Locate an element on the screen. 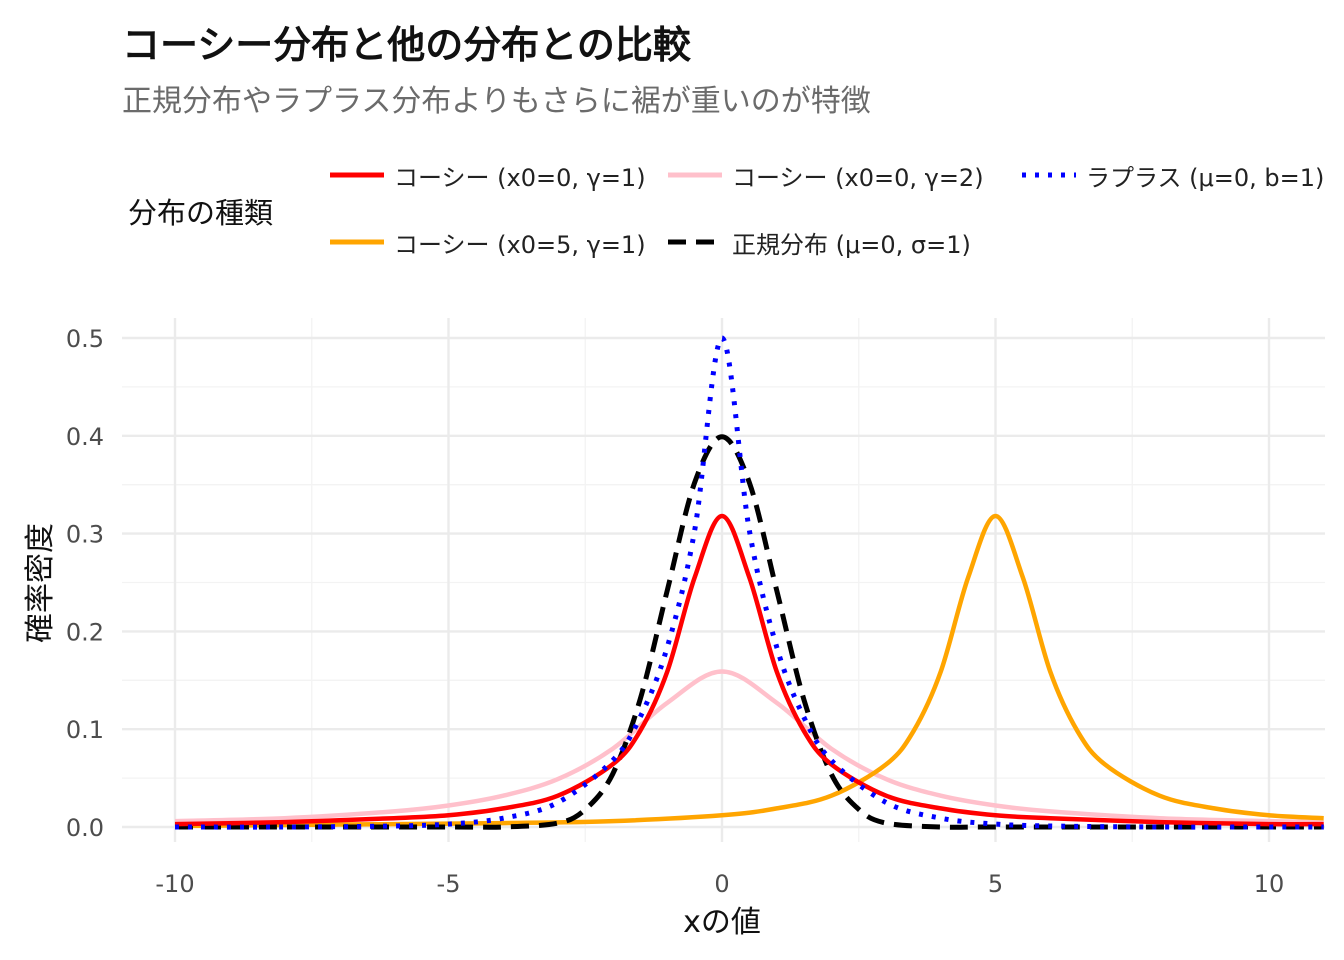 The height and width of the screenshot is (960, 1344). chart-subtitle: 正規分布やラプラス分布よりもさらに裾が重いのが特徴 is located at coordinates (496, 101).